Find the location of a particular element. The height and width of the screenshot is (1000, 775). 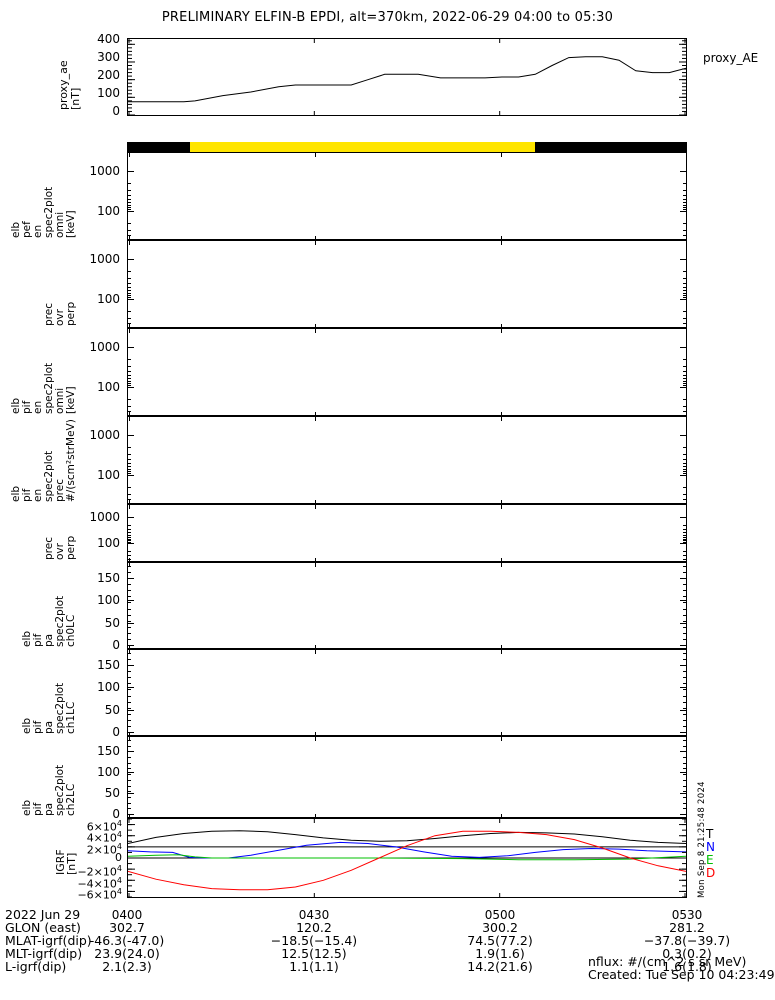

elb-pif-pa-spec2plot-ch2LC-ytick-150: 150 is located at coordinates (108, 750).